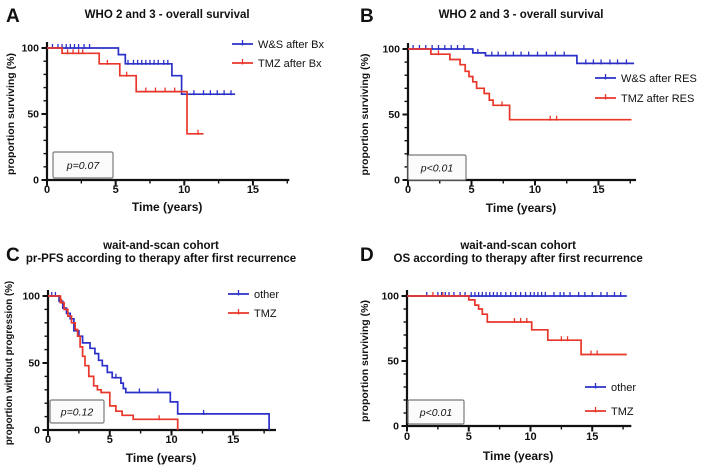 The height and width of the screenshot is (471, 708). What do you see at coordinates (290, 64) in the screenshot?
I see `legend-label-tmz-after-bx: TMZ after Bx` at bounding box center [290, 64].